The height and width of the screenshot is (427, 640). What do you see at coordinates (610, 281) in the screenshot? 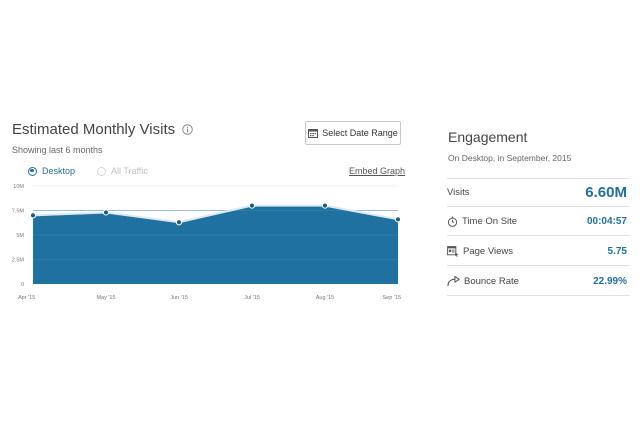
I see `metric-bounce-rate-value: 22.99%` at bounding box center [610, 281].